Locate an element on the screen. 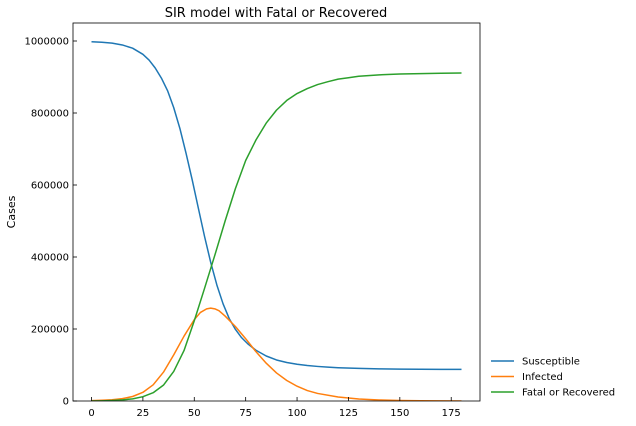 Image resolution: width=636 pixels, height=426 pixels. chart-title: SIR model with Fatal or Recovered is located at coordinates (276, 13).